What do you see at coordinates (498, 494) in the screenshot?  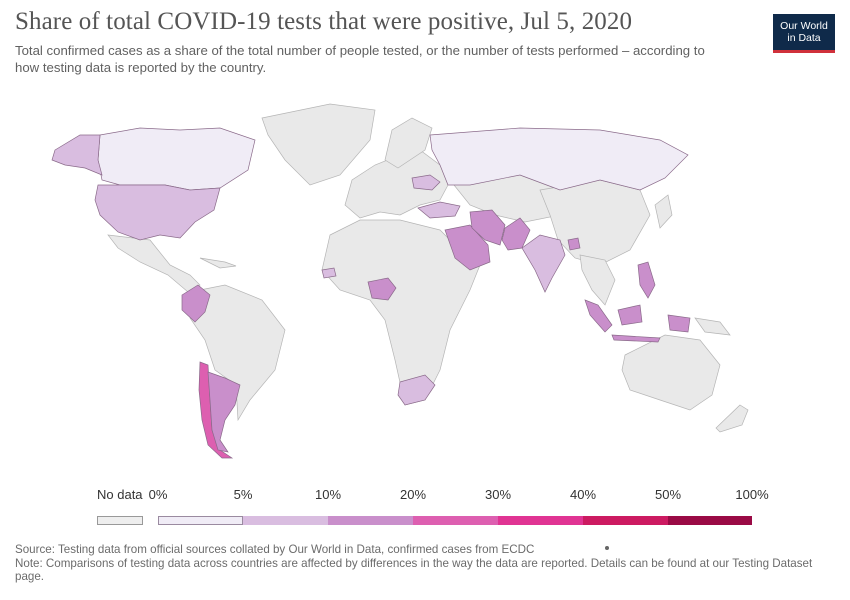 I see `legend-tick-30: 30%` at bounding box center [498, 494].